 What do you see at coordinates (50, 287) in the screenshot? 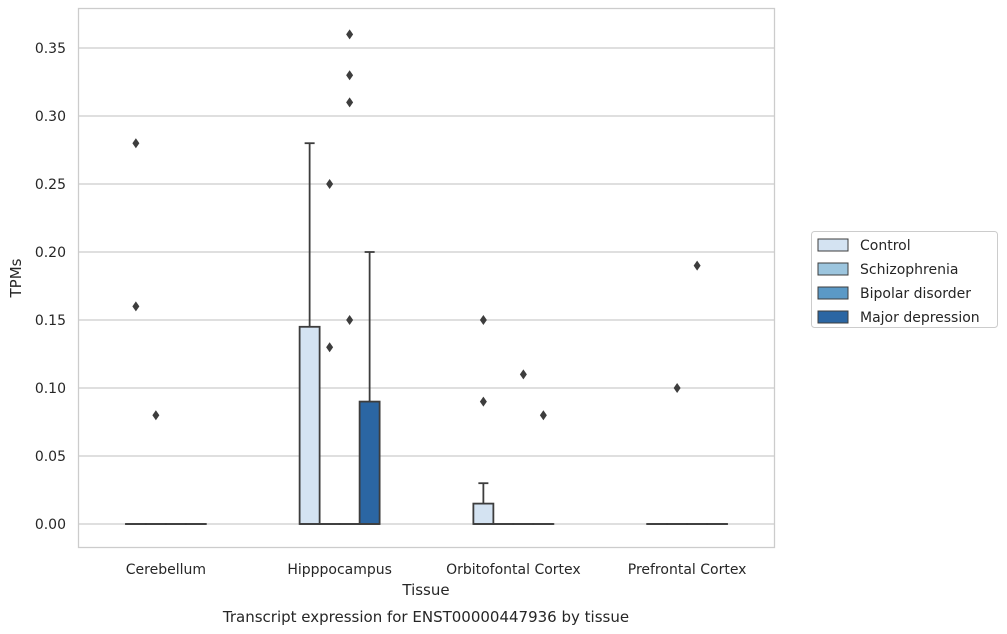
I see `y-tick-labels: 0.00 0.05 0.10 0.15 0.20 0.25 0.30 0.35` at bounding box center [50, 287].